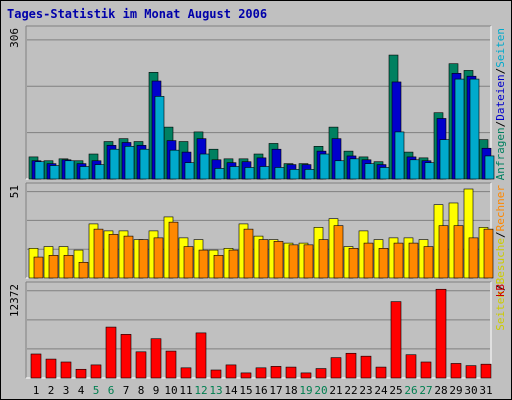 Image resolution: width=512 pixels, height=400 pixels. I want to click on x-tick-label-16: 16, so click(260, 390).